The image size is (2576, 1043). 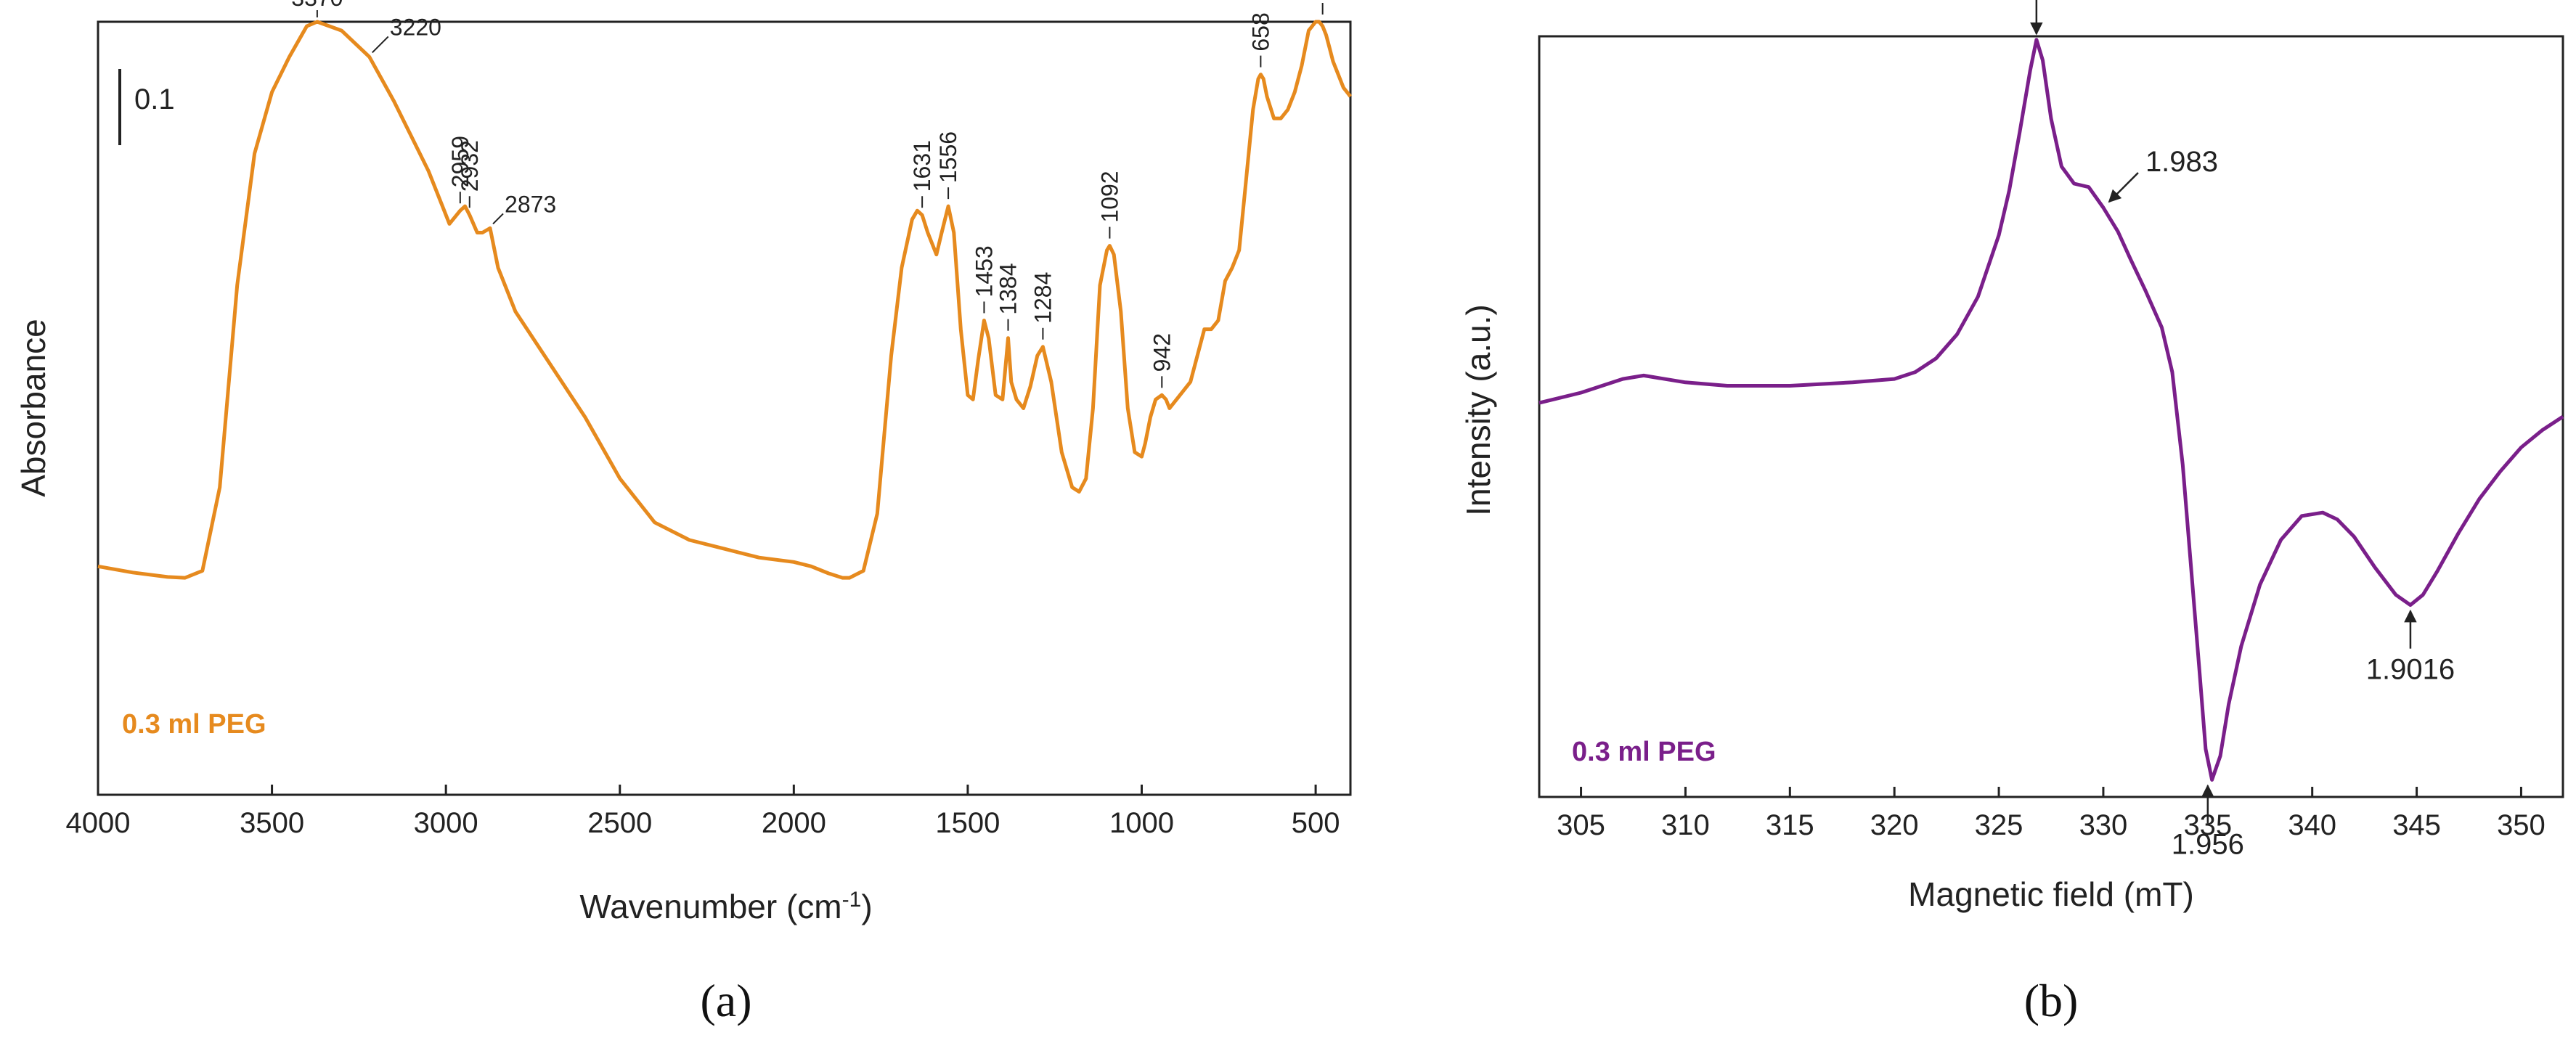 What do you see at coordinates (272, 823) in the screenshot?
I see `x-tick-label: 3500` at bounding box center [272, 823].